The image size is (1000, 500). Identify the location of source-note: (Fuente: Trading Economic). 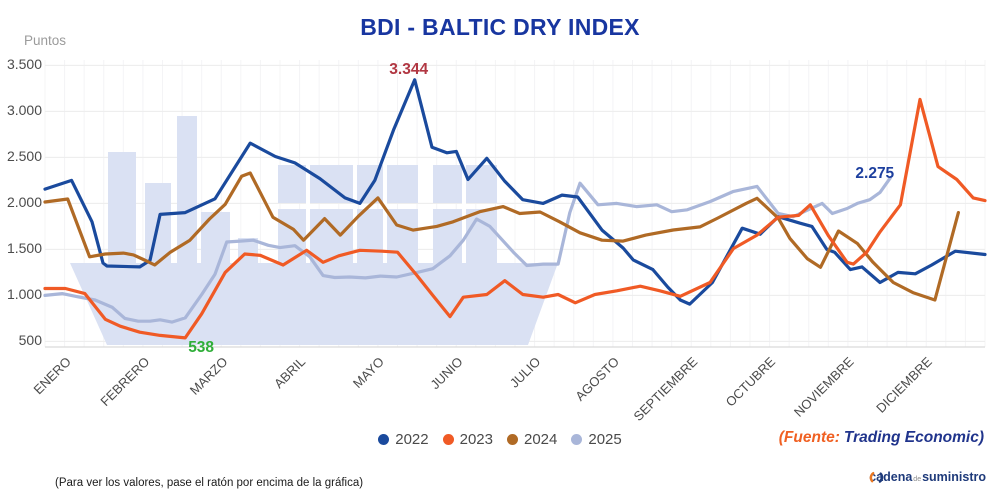
(881, 438).